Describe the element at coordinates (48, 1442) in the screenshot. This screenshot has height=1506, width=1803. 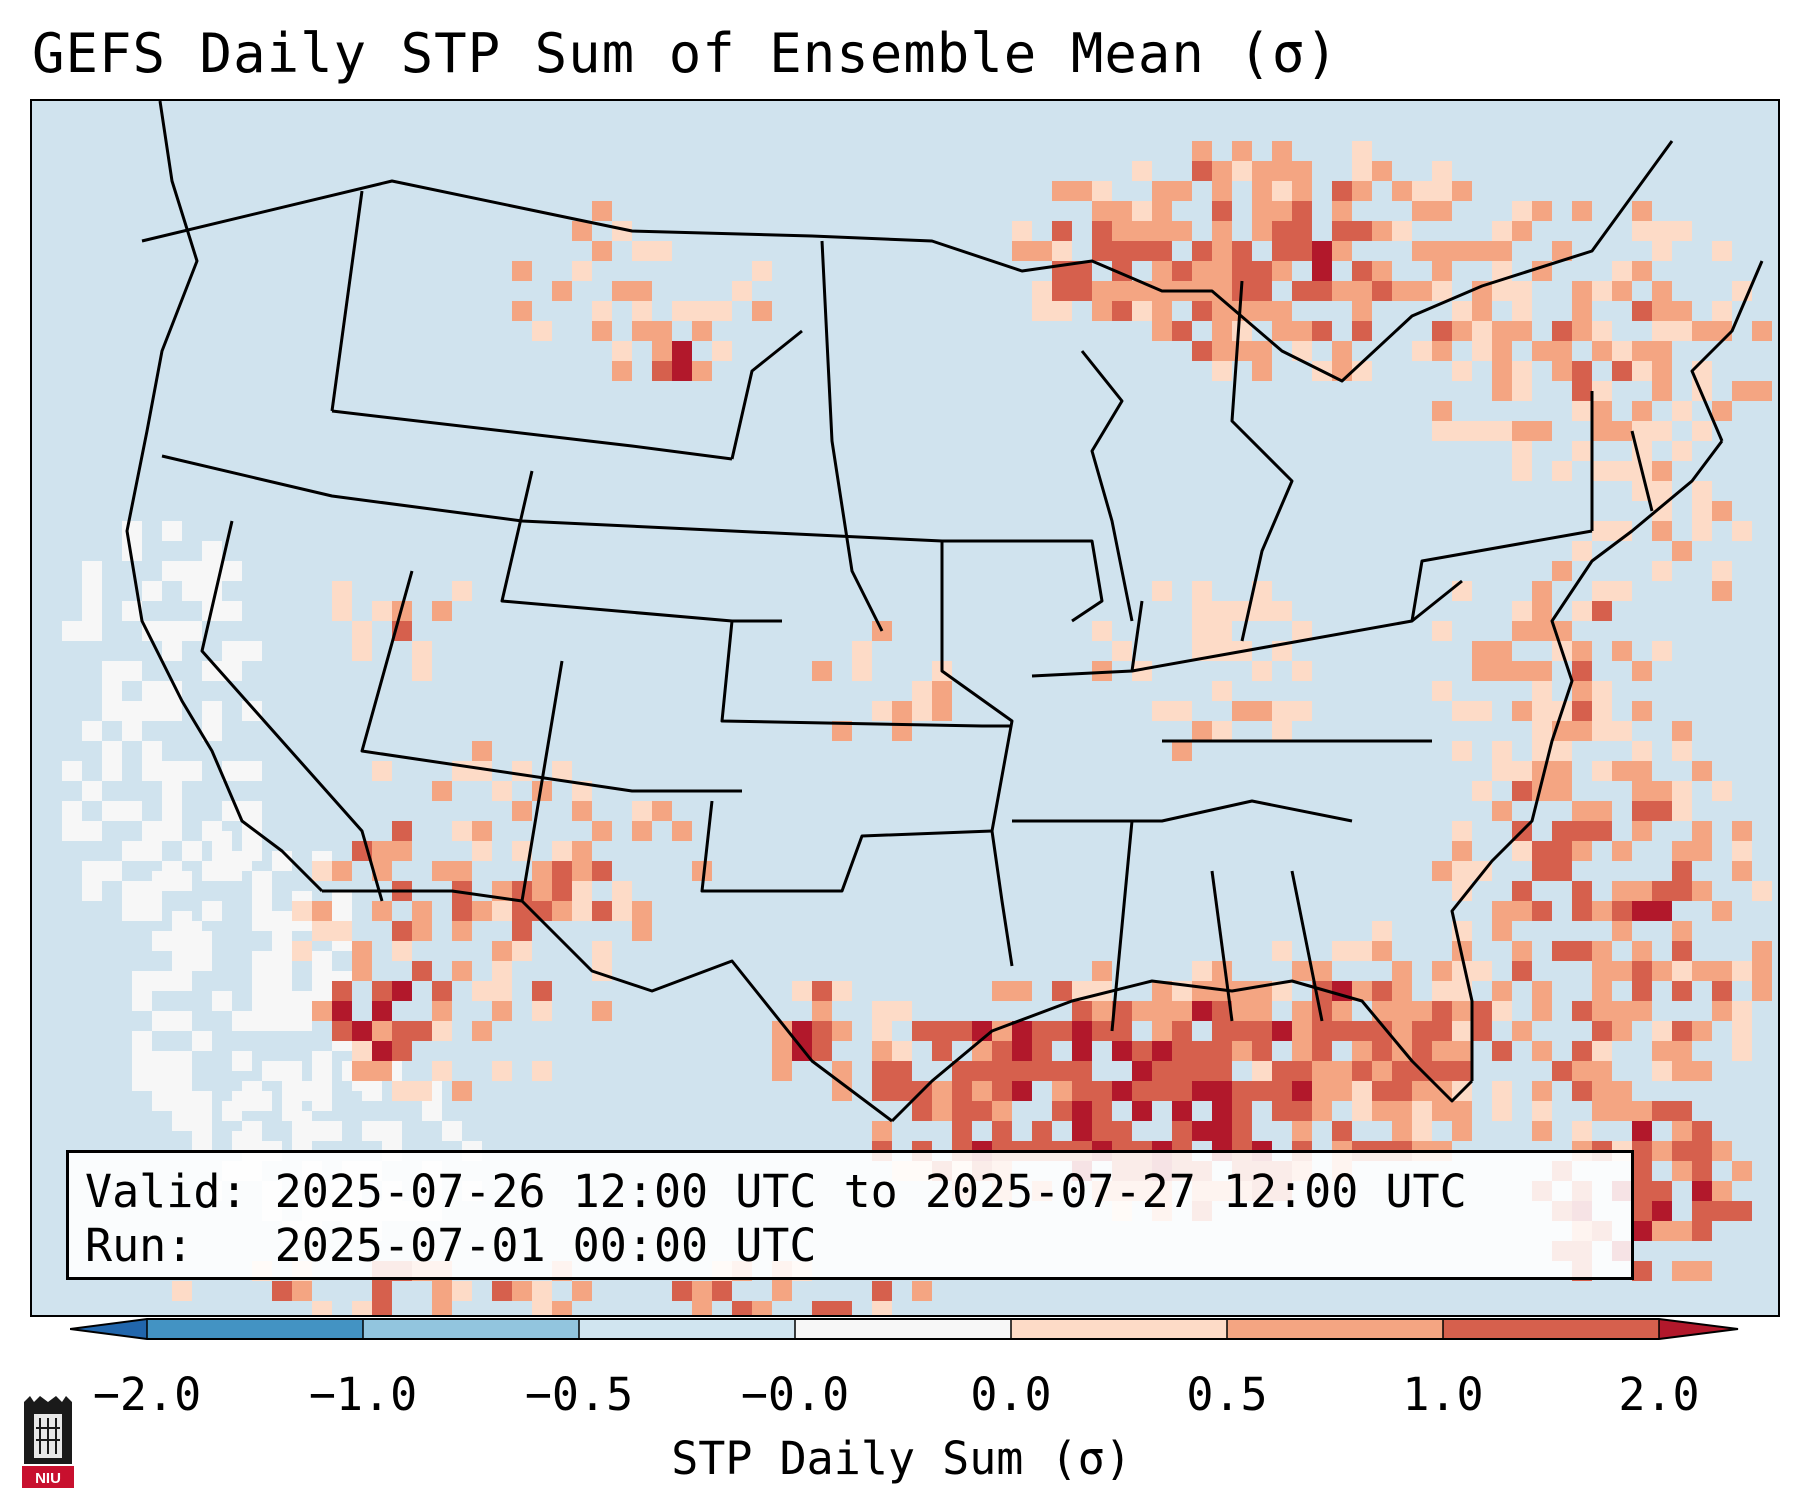
I see `niu-logo: NIU` at that location.